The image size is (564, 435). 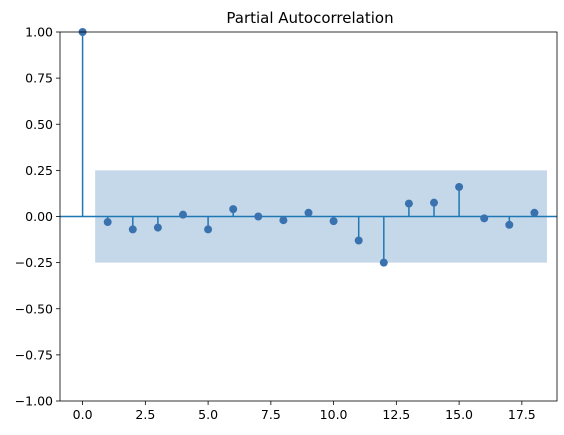 I want to click on y-tick-label: 0.25, so click(x=39, y=170).